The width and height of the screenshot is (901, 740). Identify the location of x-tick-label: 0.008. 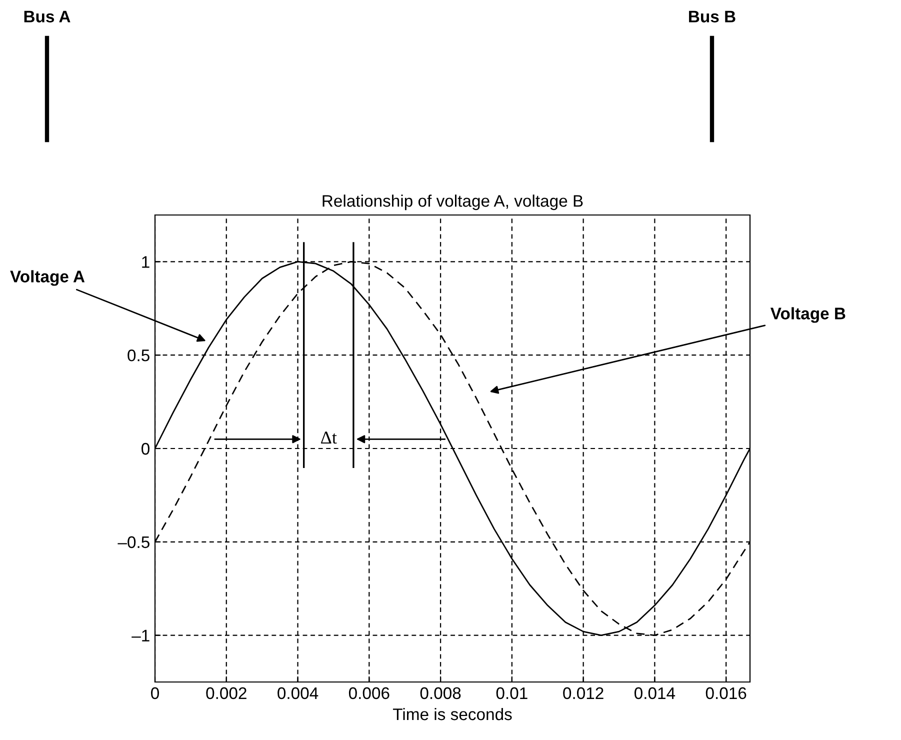
(440, 693).